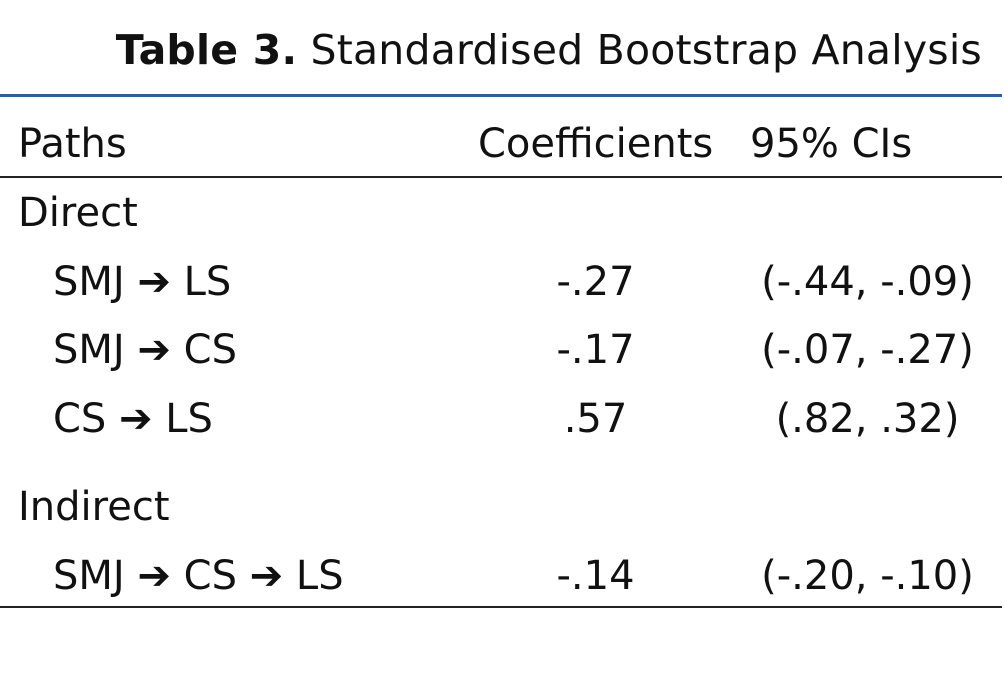 The height and width of the screenshot is (689, 1004). Describe the element at coordinates (94, 507) in the screenshot. I see `section-heading-indirect: Indirect` at that location.